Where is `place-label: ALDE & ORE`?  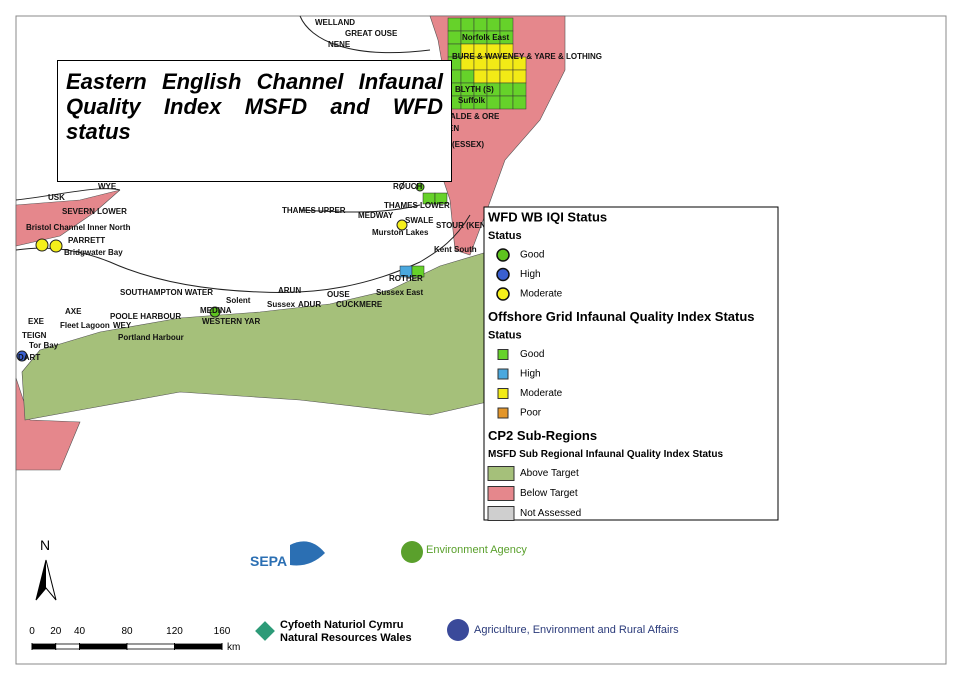
place-label: ALDE & ORE is located at coordinates (475, 116).